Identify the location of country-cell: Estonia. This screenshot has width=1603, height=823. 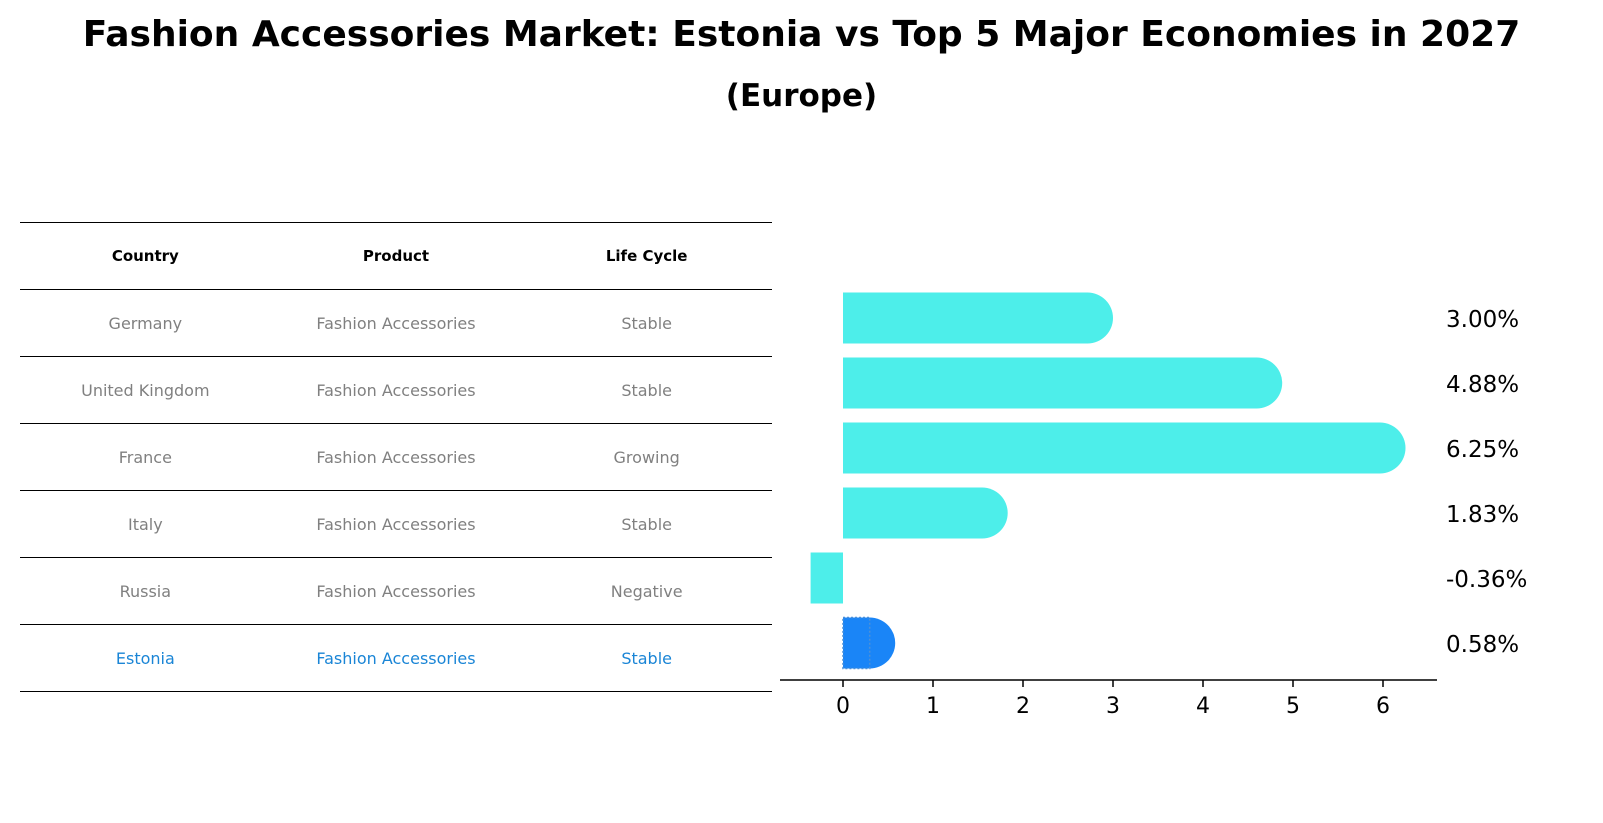
(145, 658).